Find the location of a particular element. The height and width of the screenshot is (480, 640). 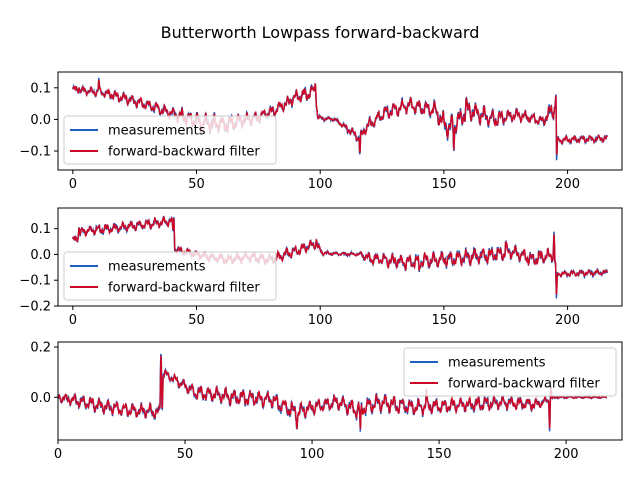

y-tick-label: 0.2 is located at coordinates (40, 348).